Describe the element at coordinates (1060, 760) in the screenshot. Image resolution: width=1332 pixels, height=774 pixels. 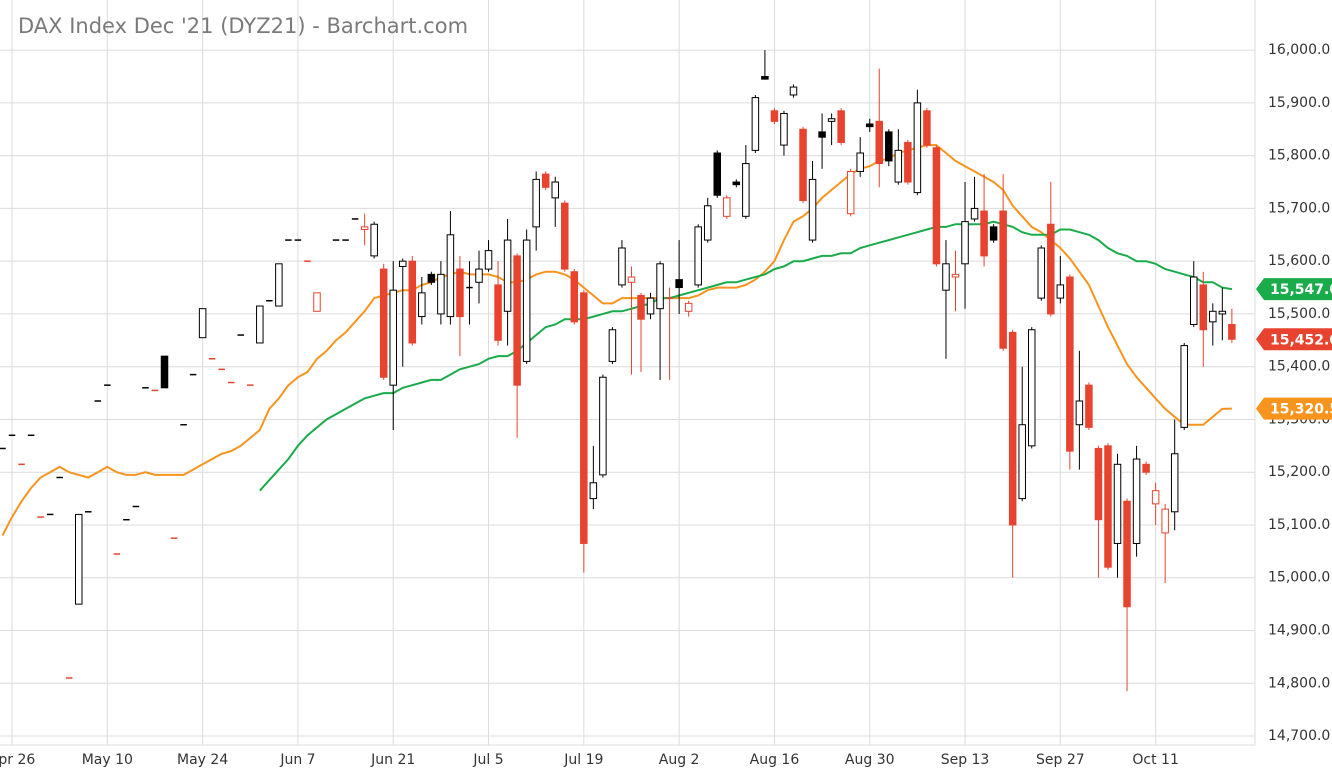
I see `x-tick-label: Sep 27` at that location.